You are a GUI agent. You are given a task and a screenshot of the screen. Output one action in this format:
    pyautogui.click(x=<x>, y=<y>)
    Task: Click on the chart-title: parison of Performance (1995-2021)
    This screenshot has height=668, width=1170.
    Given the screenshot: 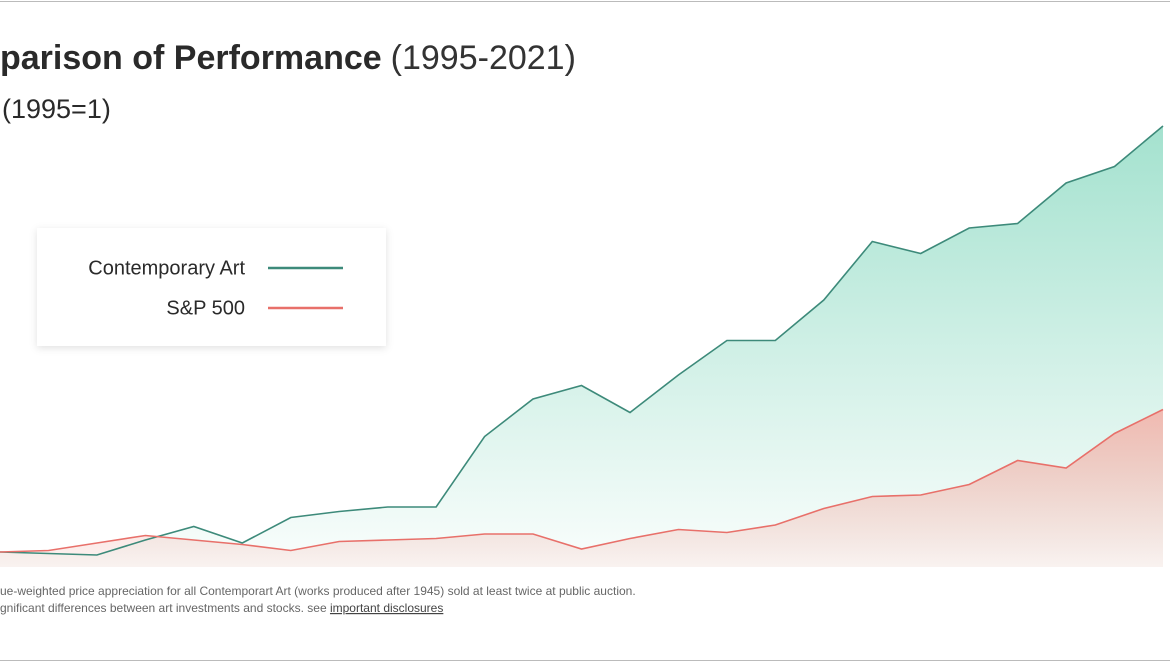 What is the action you would take?
    pyautogui.click(x=288, y=58)
    